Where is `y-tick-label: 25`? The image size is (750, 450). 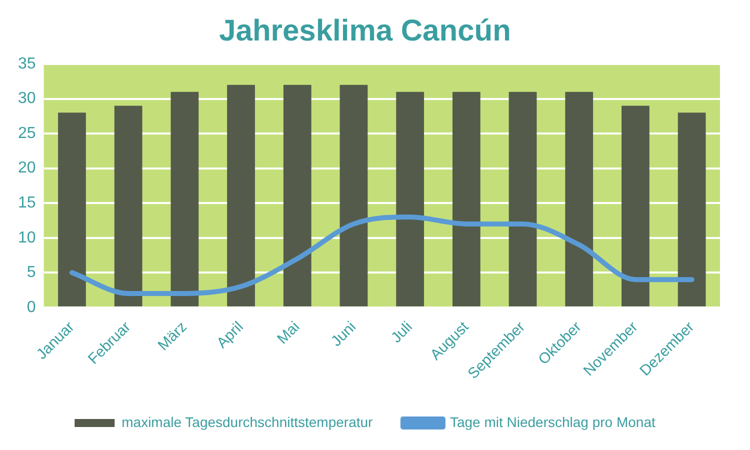
y-tick-label: 25 is located at coordinates (27, 133).